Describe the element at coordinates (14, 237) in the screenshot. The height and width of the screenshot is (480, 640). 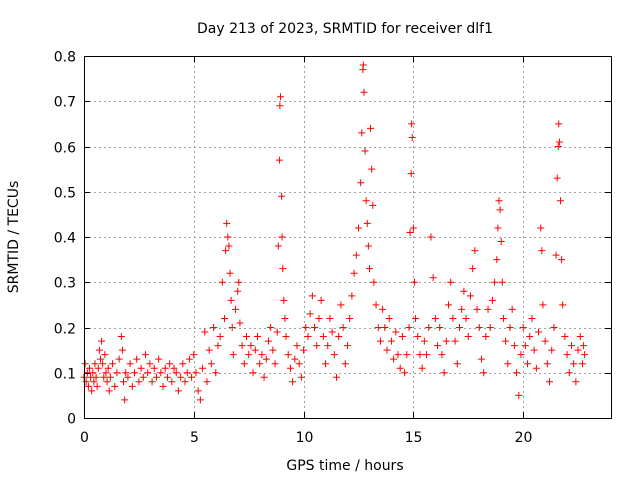
I see `y-axis-label: SRMTID / TECUs` at that location.